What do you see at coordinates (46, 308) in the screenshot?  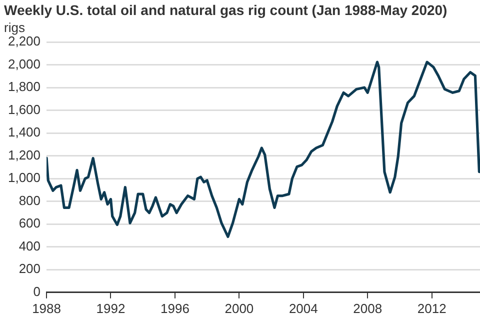 I see `x-tick-label: 1988` at bounding box center [46, 308].